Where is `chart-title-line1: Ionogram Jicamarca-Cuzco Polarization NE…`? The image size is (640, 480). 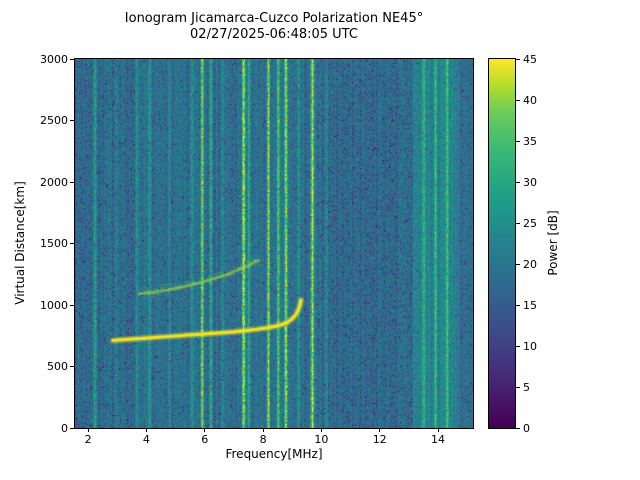
chart-title-line1: Ionogram Jicamarca-Cuzco Polarization NE… is located at coordinates (274, 18).